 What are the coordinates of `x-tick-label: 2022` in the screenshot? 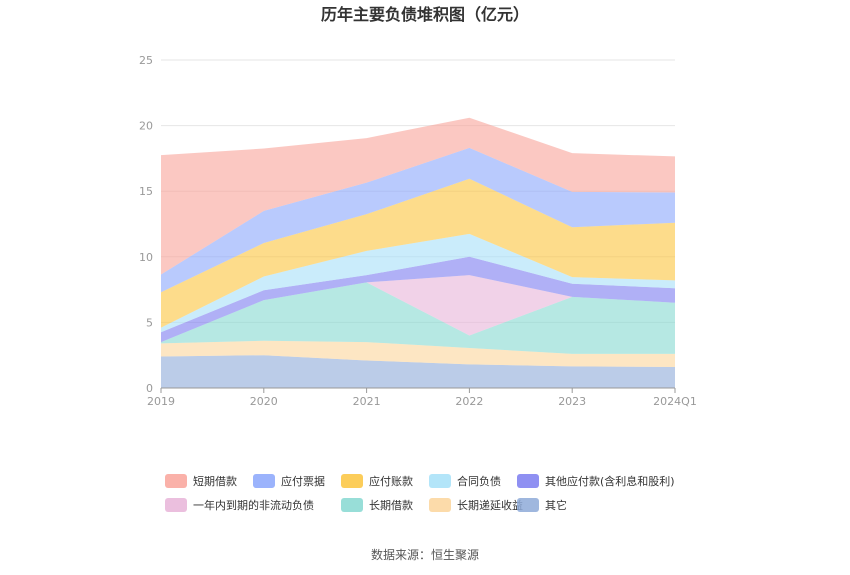 It's located at (469, 401).